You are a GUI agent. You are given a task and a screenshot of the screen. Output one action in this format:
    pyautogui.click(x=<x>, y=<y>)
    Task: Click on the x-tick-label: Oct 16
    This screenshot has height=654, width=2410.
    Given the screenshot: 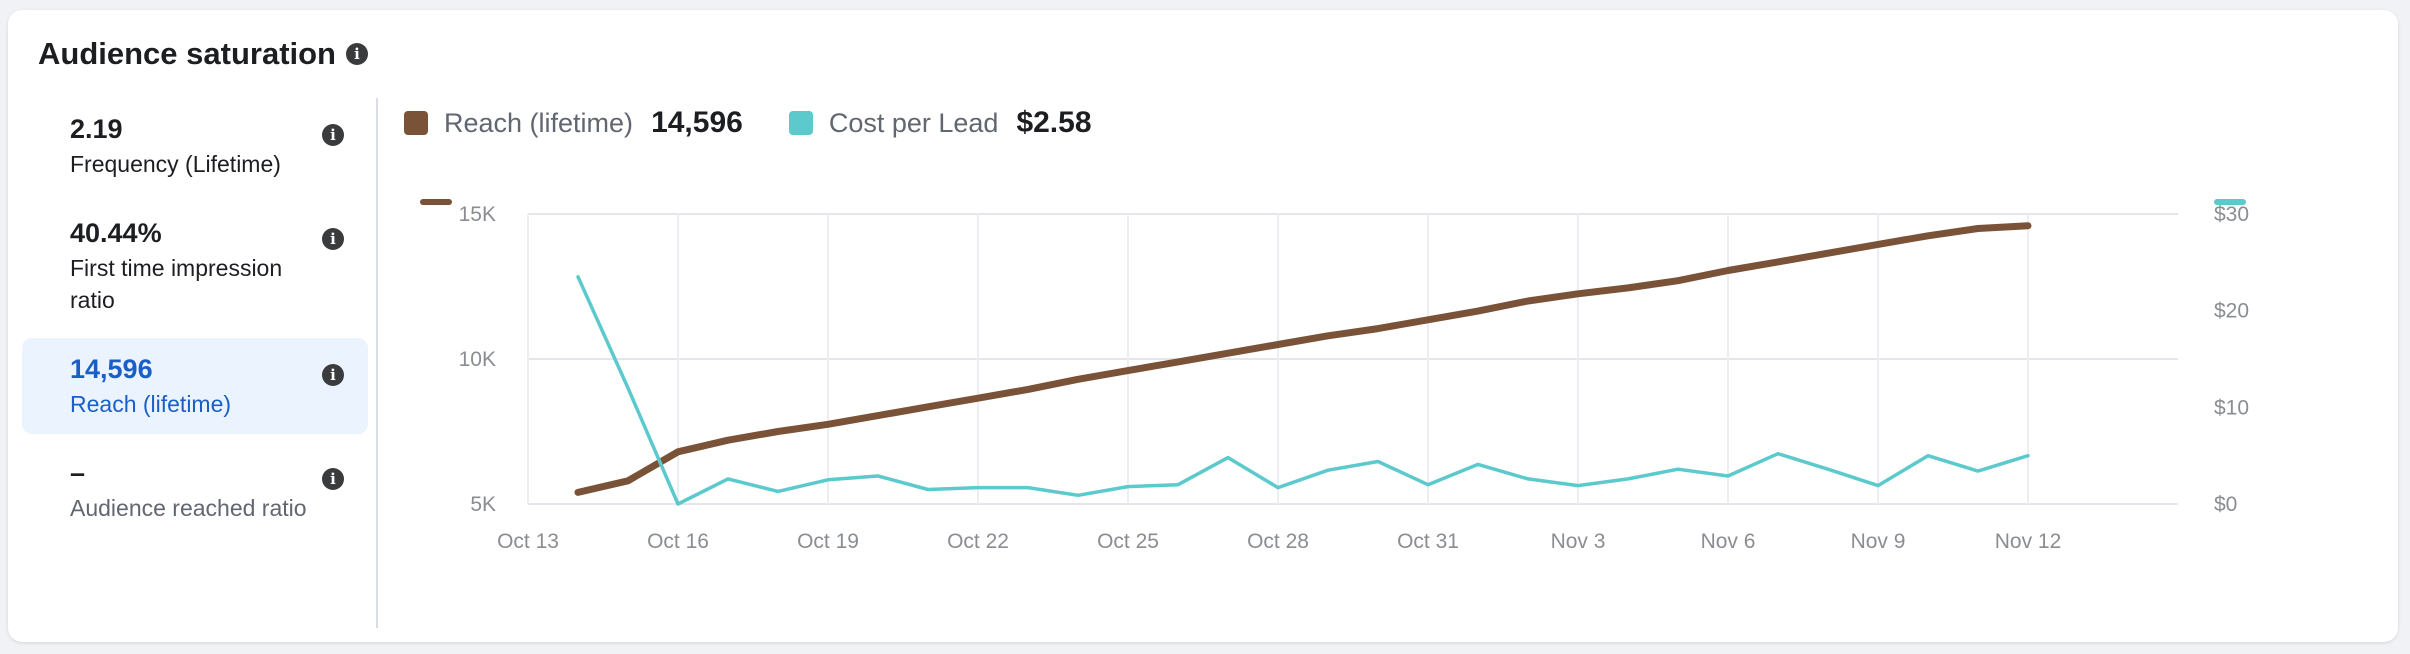 What is the action you would take?
    pyautogui.click(x=678, y=541)
    